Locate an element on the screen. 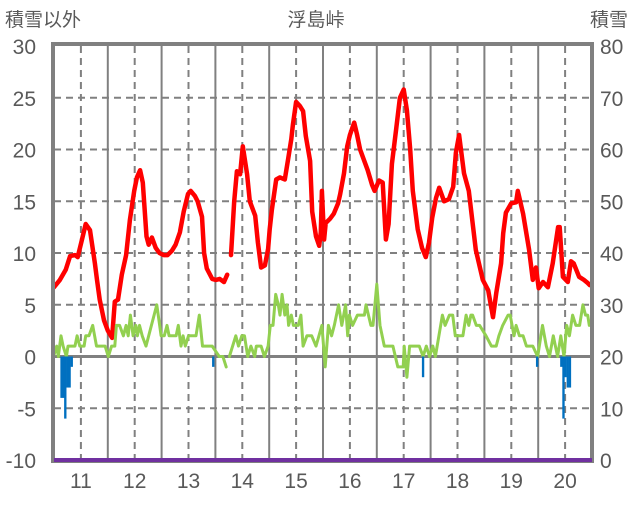 The width and height of the screenshot is (636, 506). x-tick: 14 is located at coordinates (243, 481).